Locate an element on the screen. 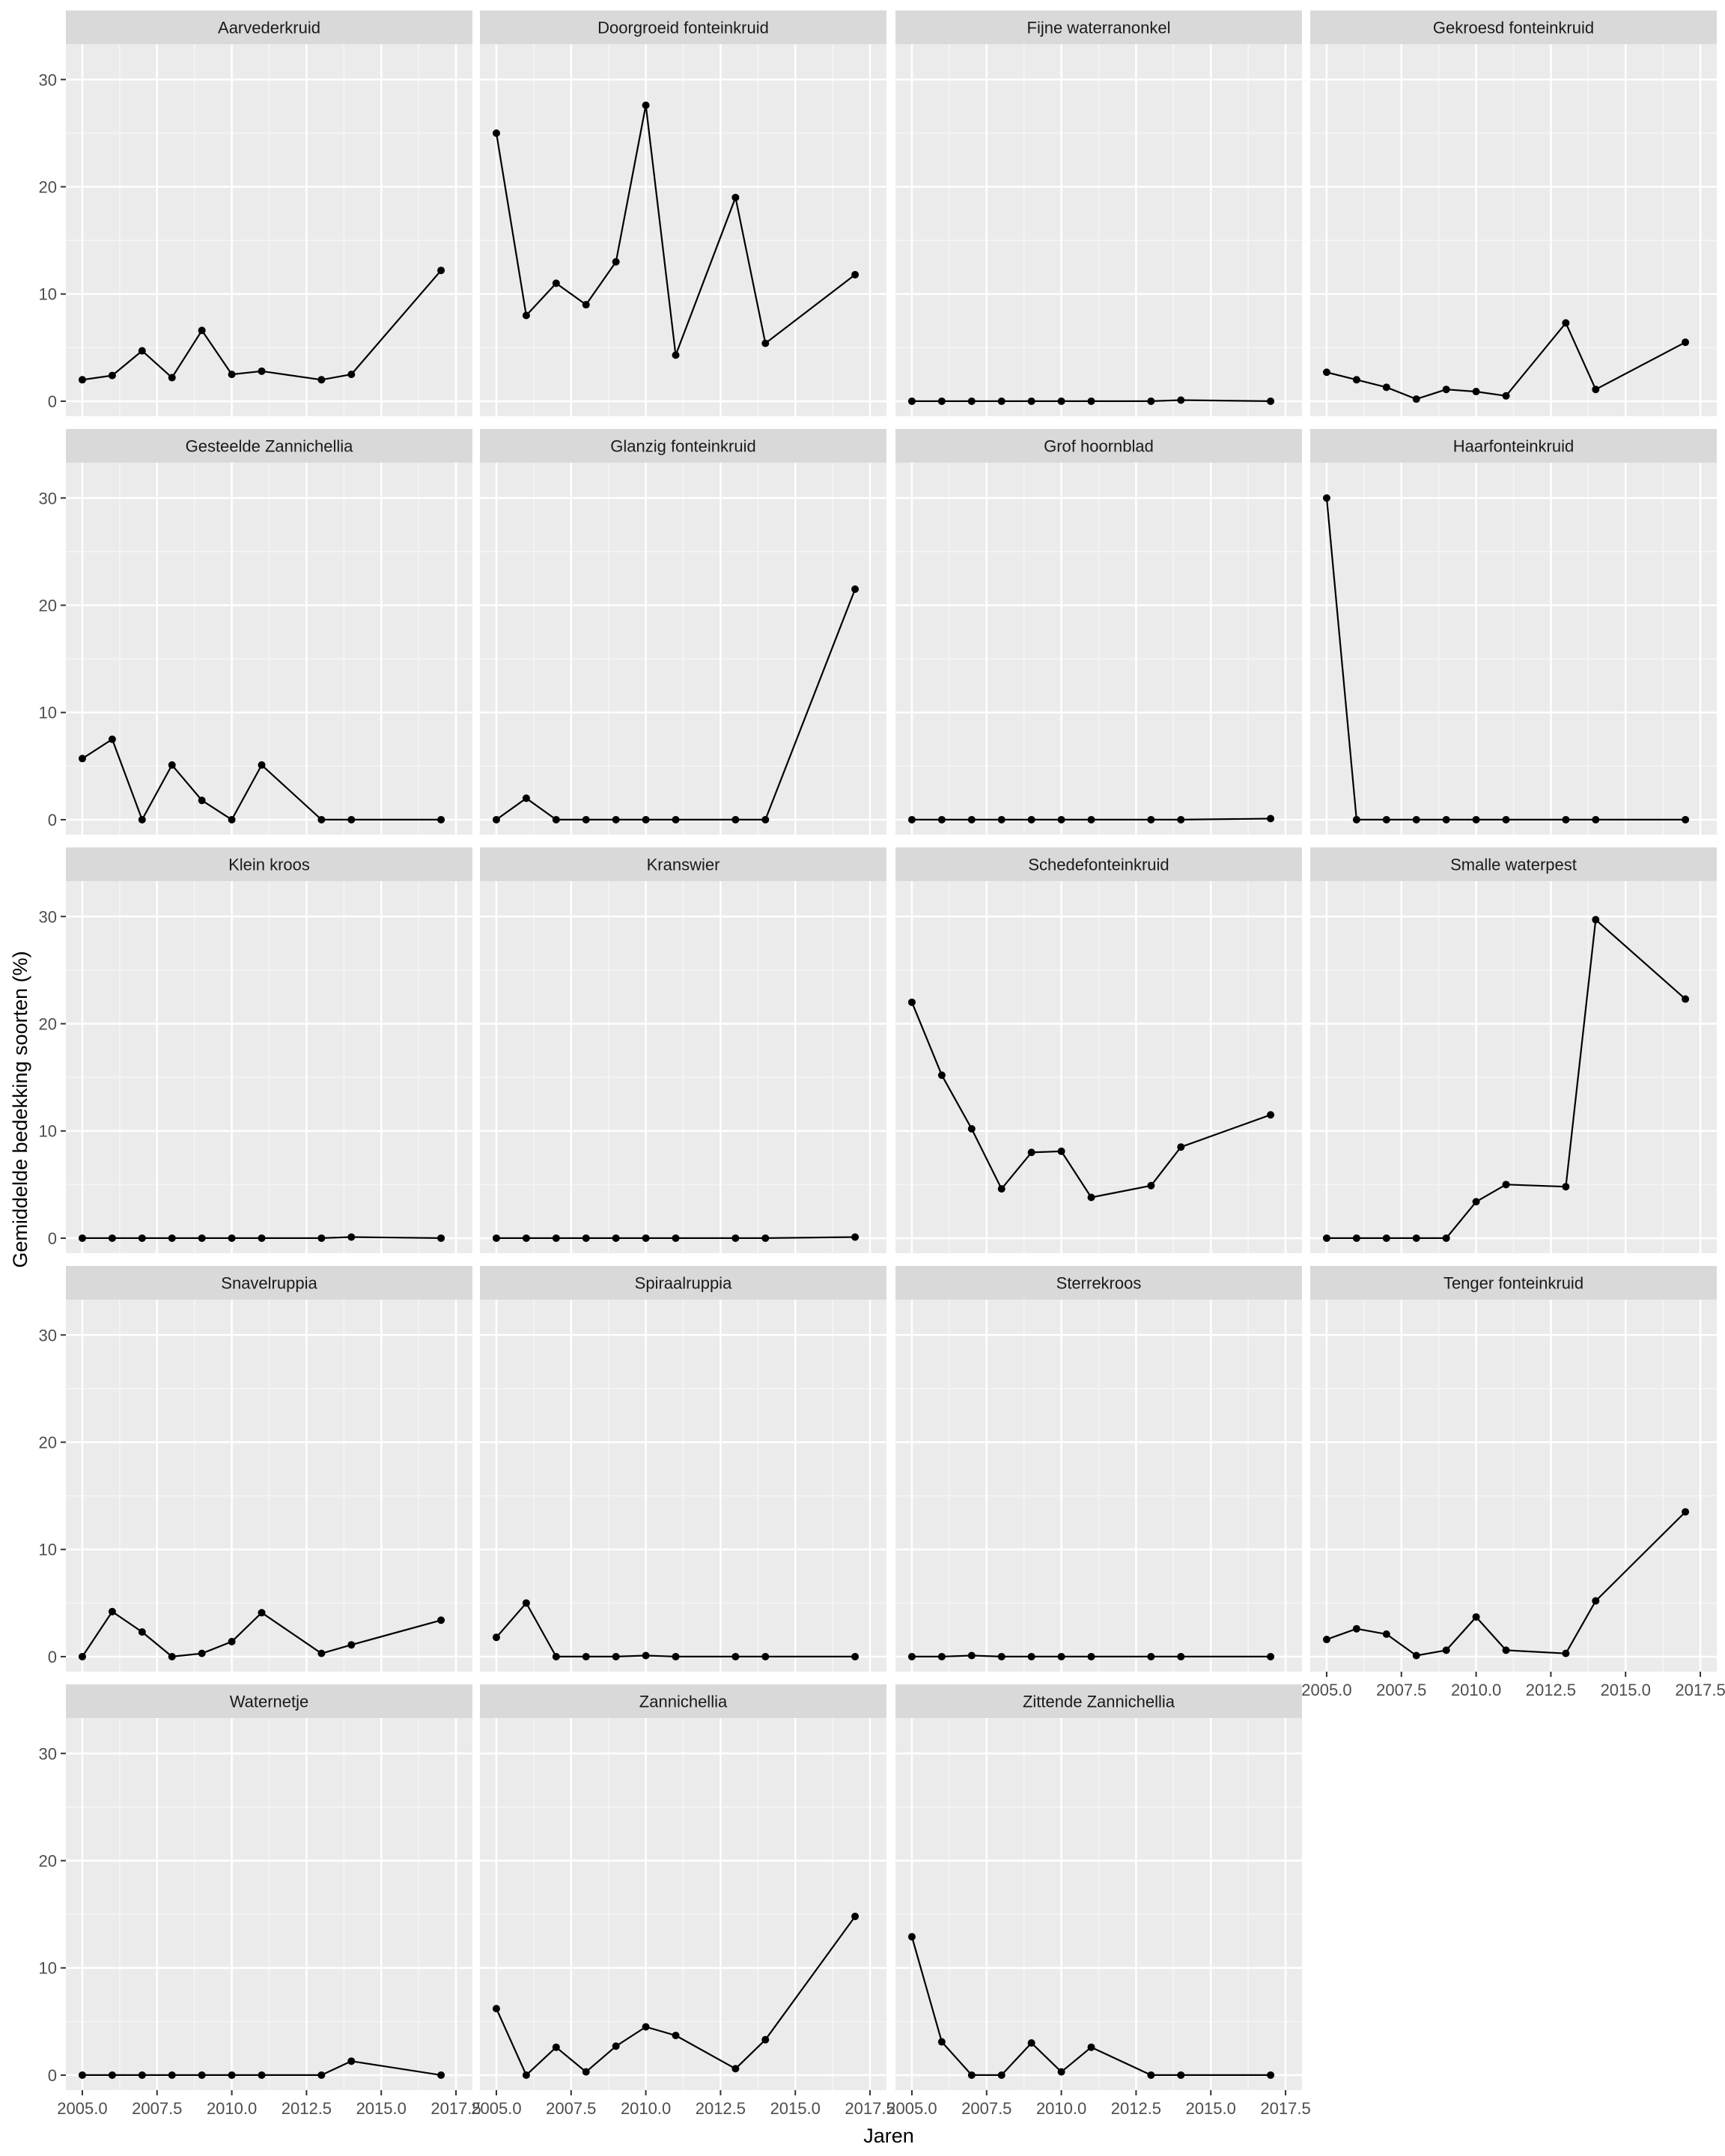  strip-label: Klein kroos is located at coordinates (269, 865).